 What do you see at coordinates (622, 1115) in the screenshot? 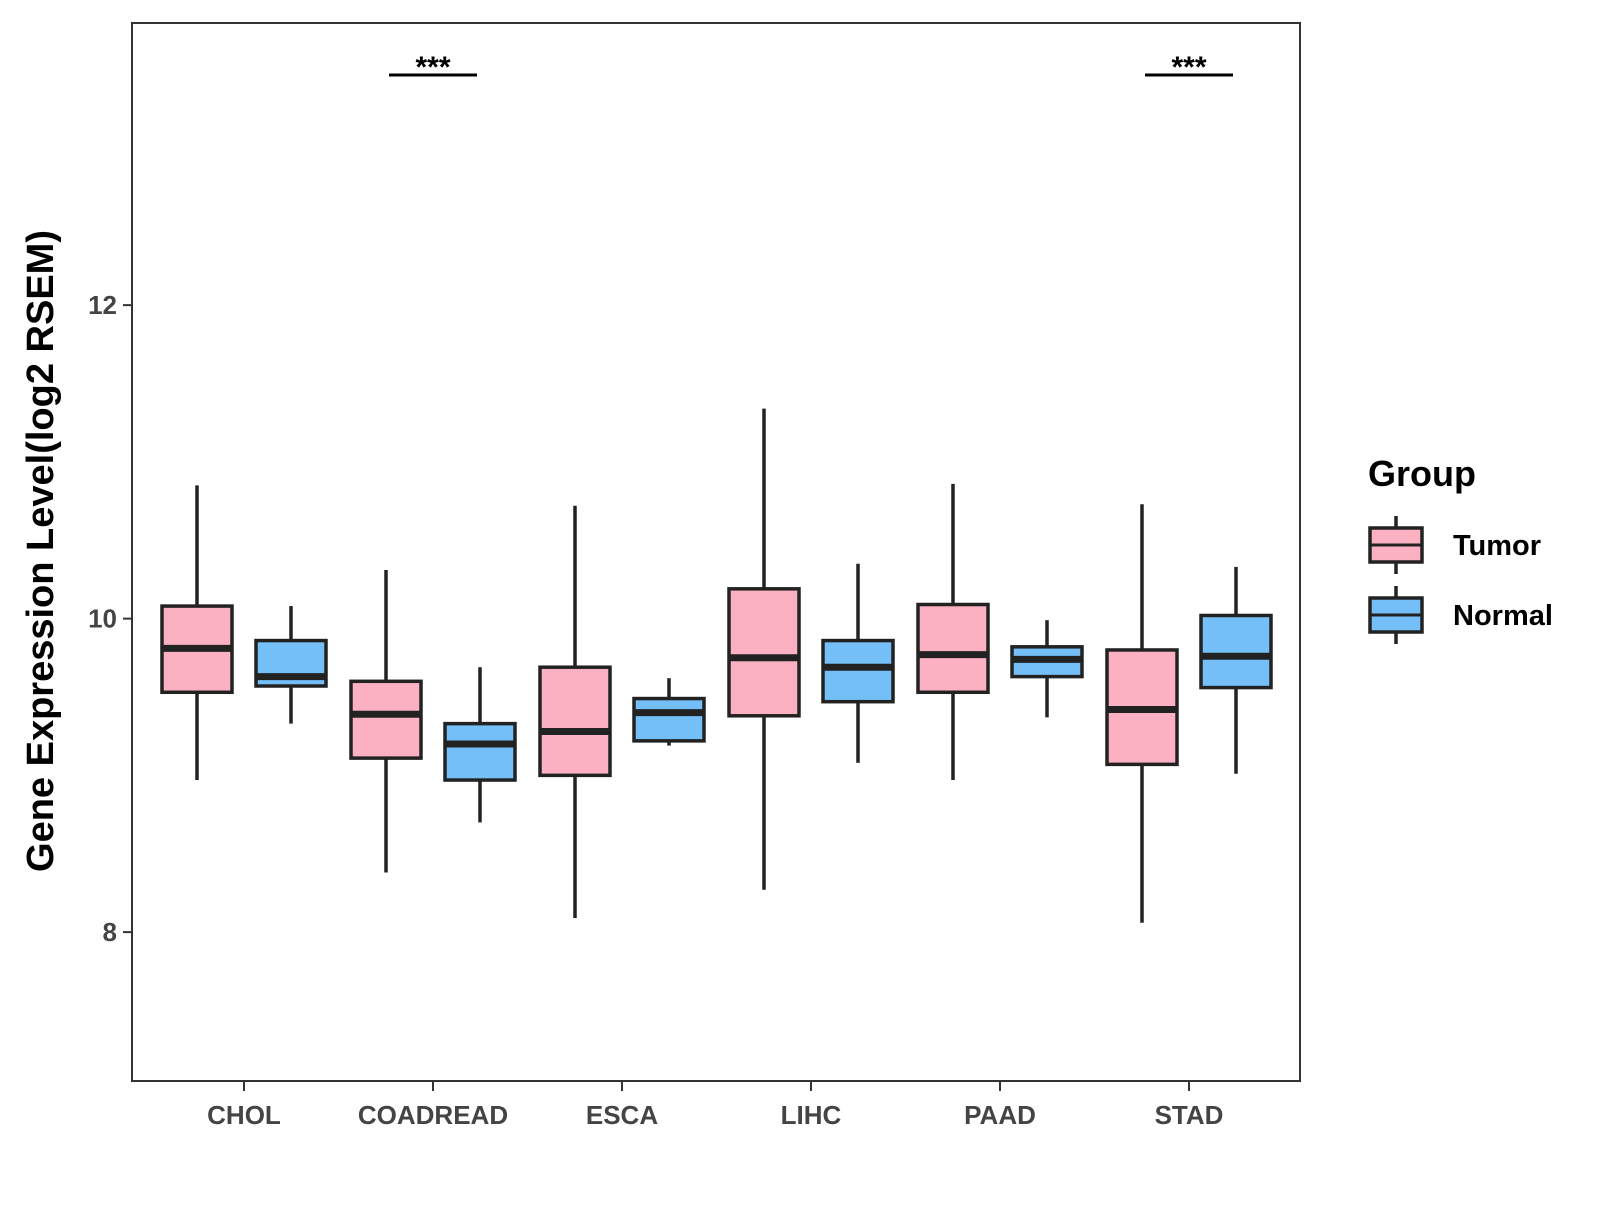
I see `x-tick-label-esca: ESCA` at bounding box center [622, 1115].